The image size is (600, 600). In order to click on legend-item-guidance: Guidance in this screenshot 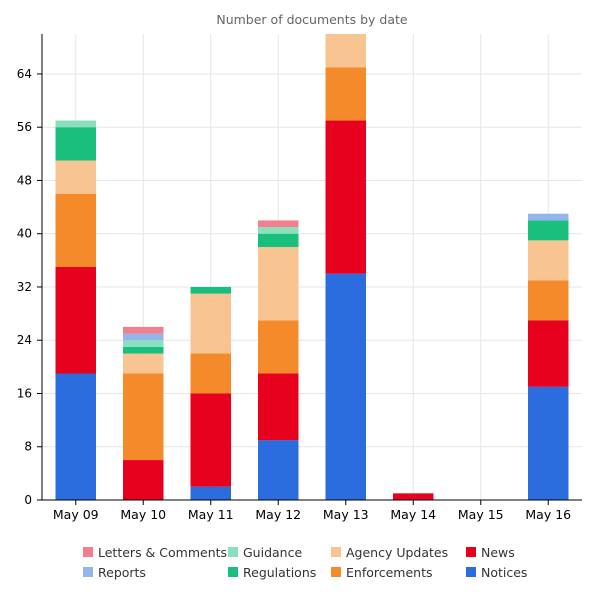, I will do `click(279, 552)`.